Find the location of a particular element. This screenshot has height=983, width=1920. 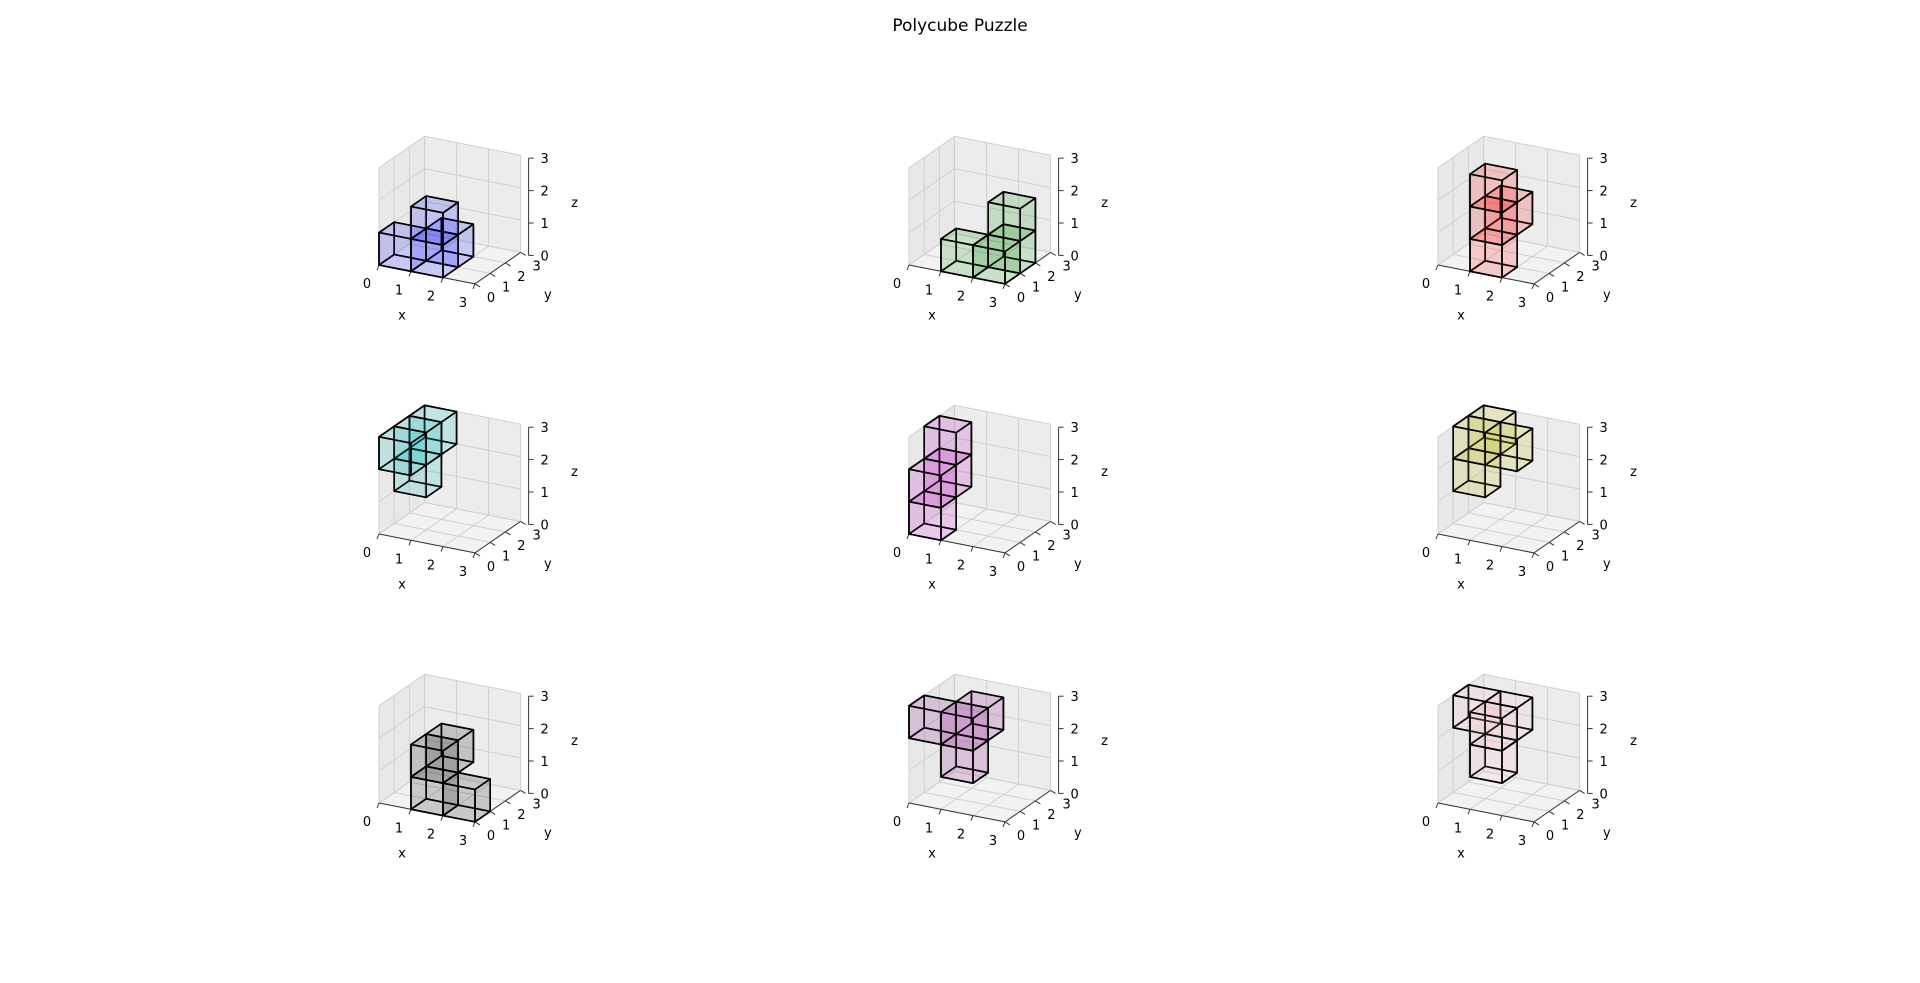

floor-pane is located at coordinates (450, 527).